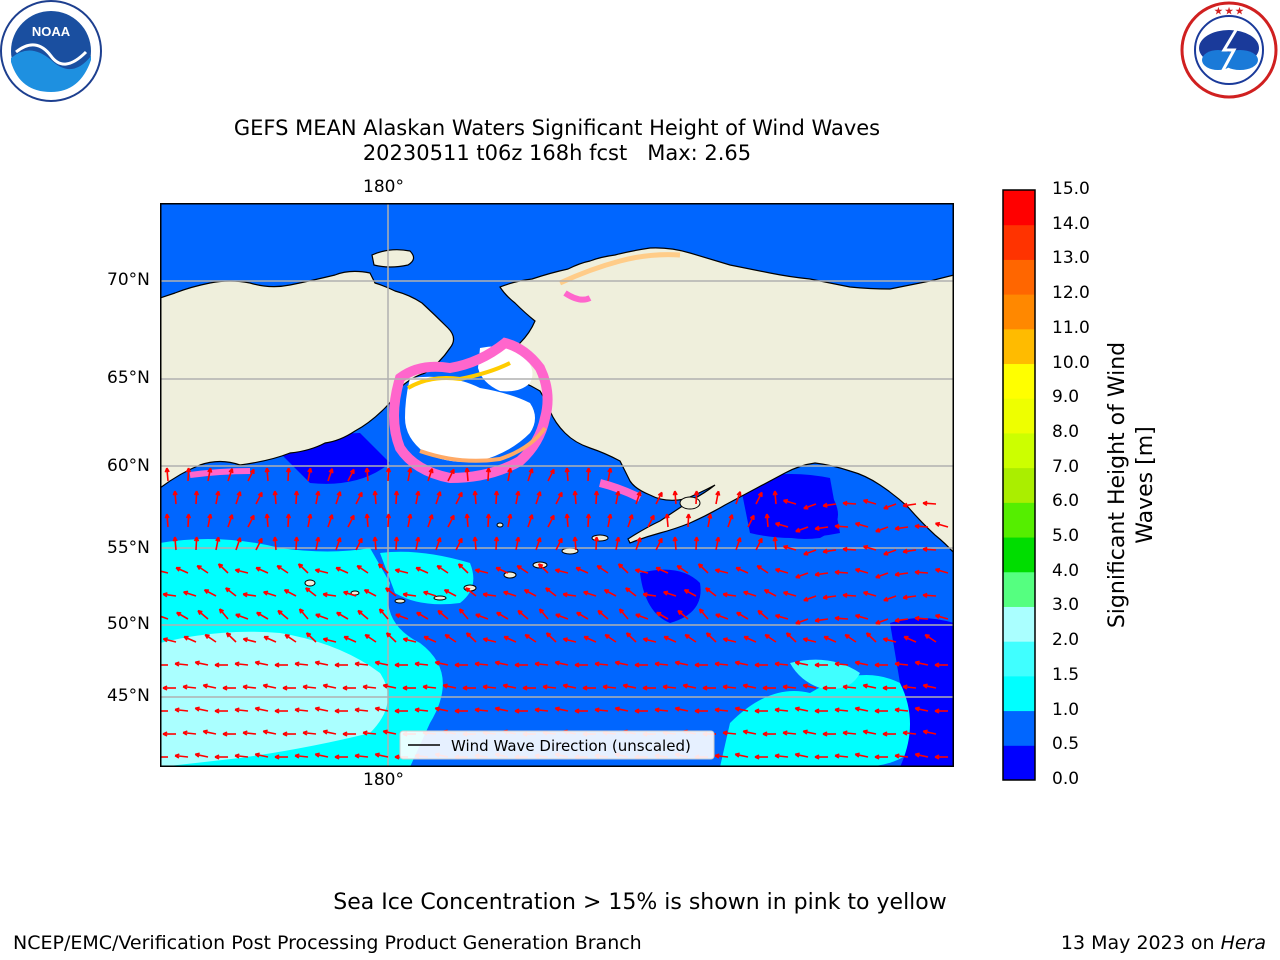  Describe the element at coordinates (1066, 466) in the screenshot. I see `colorbar-tick-label: 7.0` at that location.